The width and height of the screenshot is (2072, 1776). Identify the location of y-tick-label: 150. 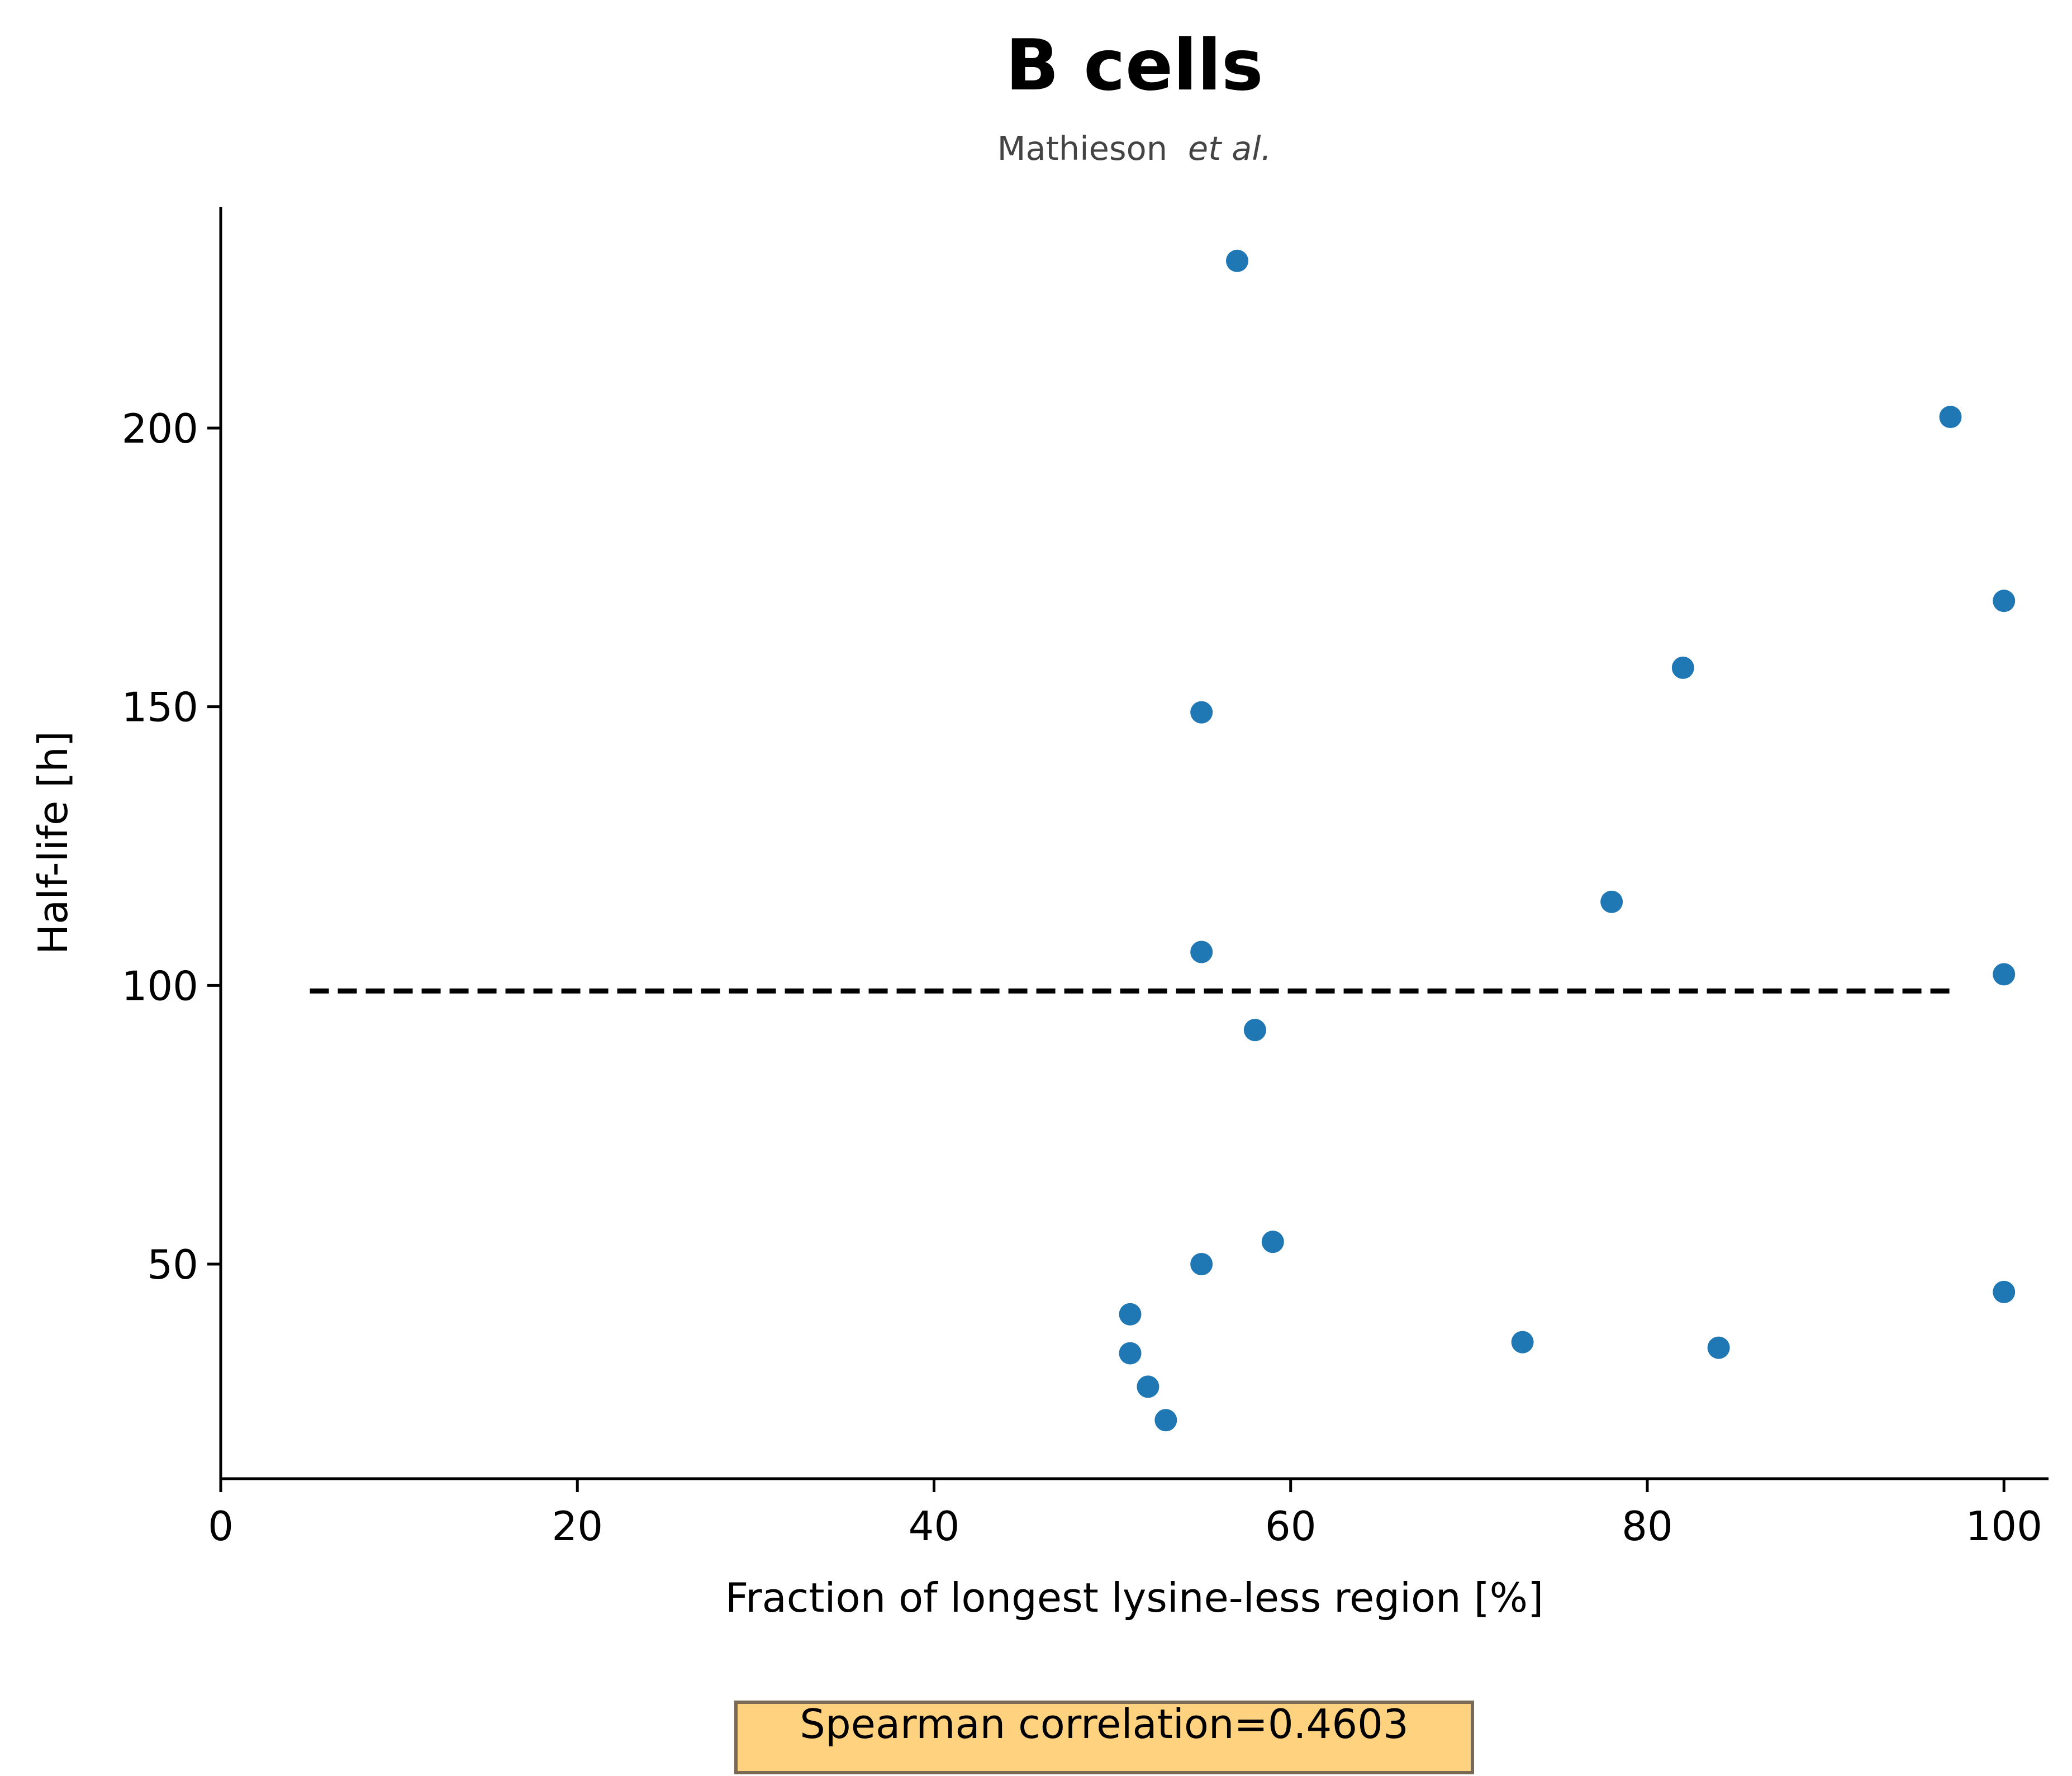
(160, 707).